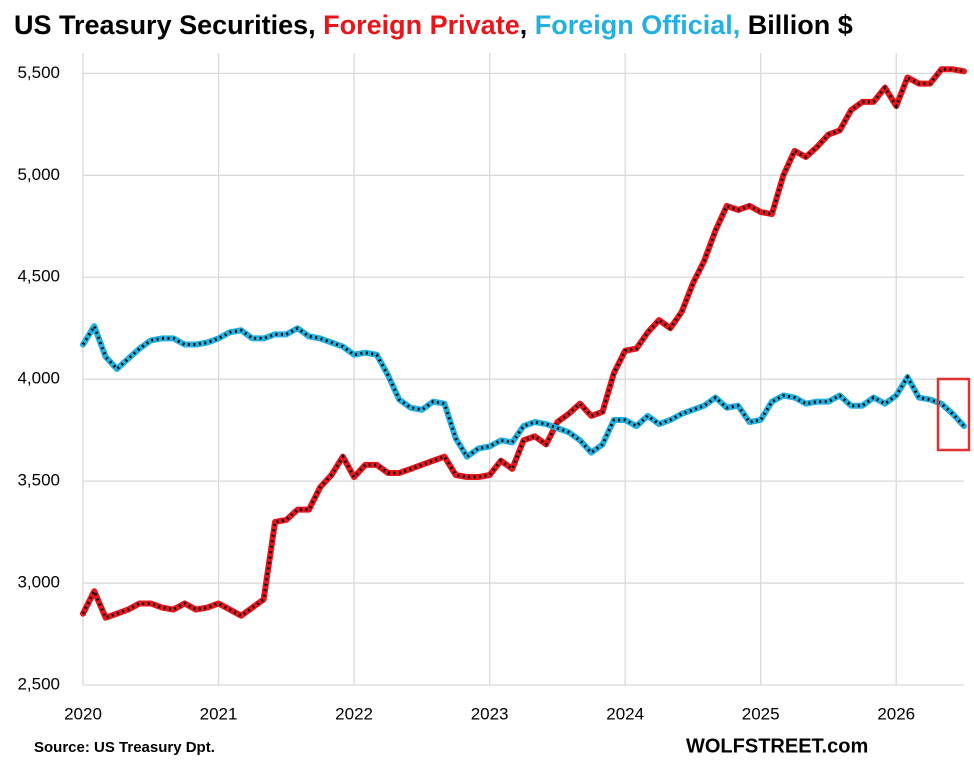 Image resolution: width=974 pixels, height=760 pixels. Describe the element at coordinates (38, 582) in the screenshot. I see `y-tick-label: 3,000` at that location.